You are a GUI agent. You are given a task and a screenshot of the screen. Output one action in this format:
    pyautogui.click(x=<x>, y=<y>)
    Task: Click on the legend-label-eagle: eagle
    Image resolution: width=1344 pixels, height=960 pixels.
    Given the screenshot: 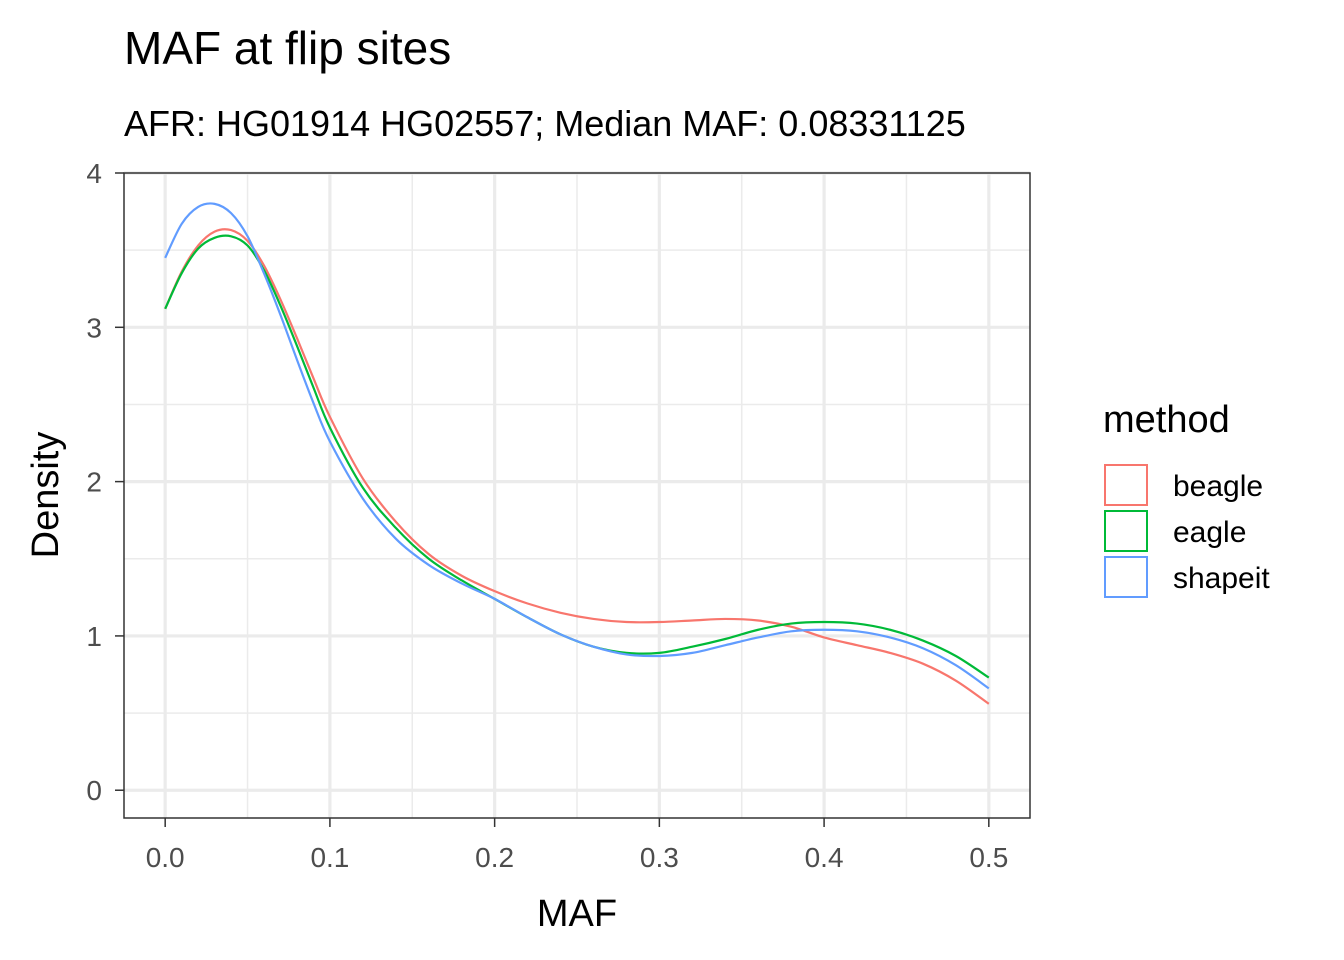 What is the action you would take?
    pyautogui.click(x=1209, y=532)
    